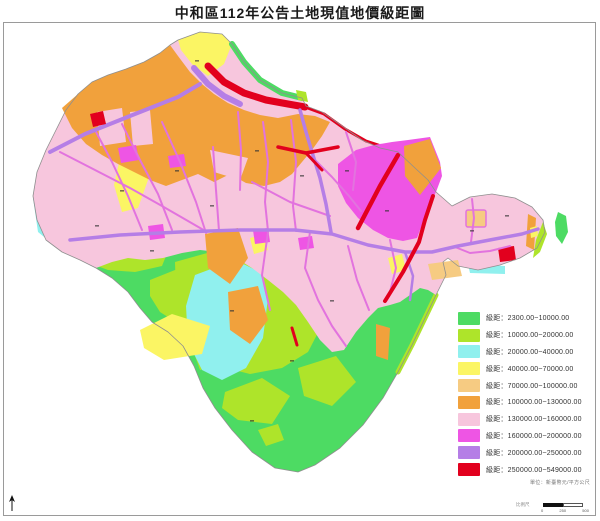 This screenshot has height=521, width=600. What do you see at coordinates (534, 453) in the screenshot?
I see `legend-label: 級距：200000.00~250000.00` at bounding box center [534, 453].